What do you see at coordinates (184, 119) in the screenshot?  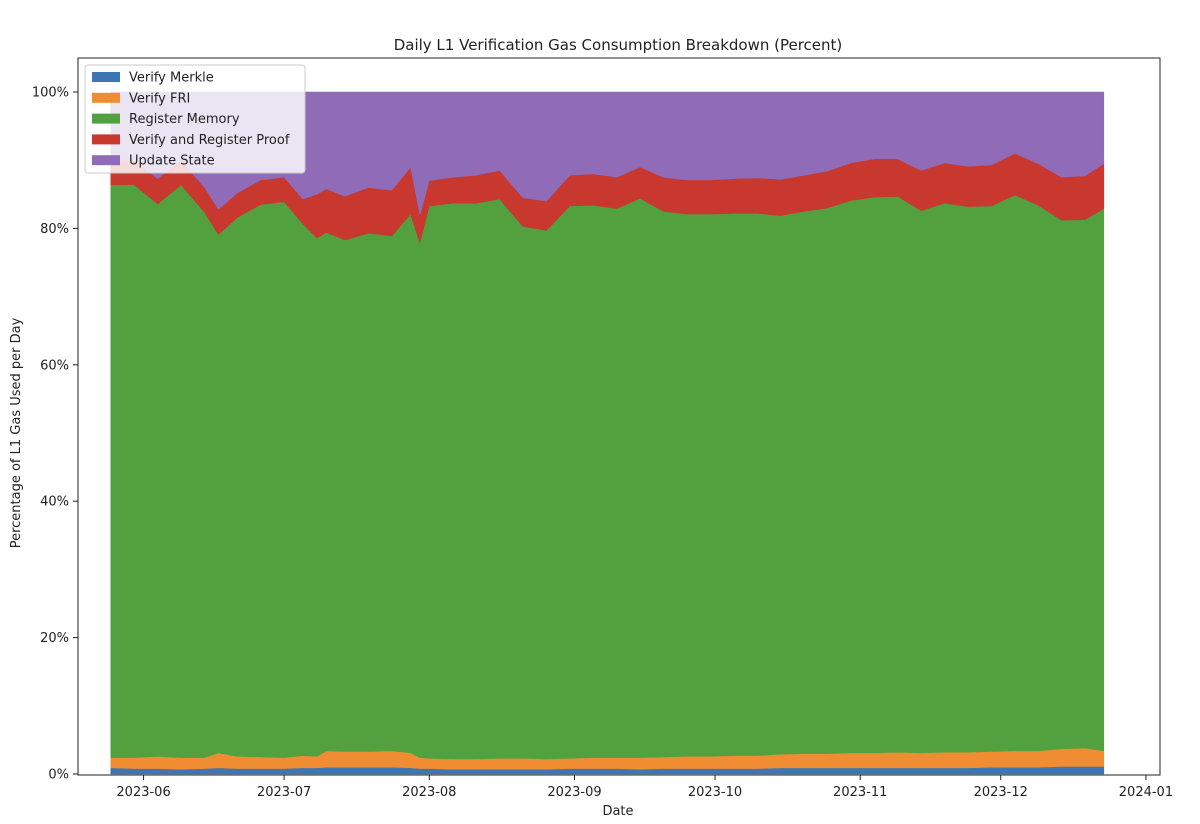 I see `legend-label: Register Memory` at bounding box center [184, 119].